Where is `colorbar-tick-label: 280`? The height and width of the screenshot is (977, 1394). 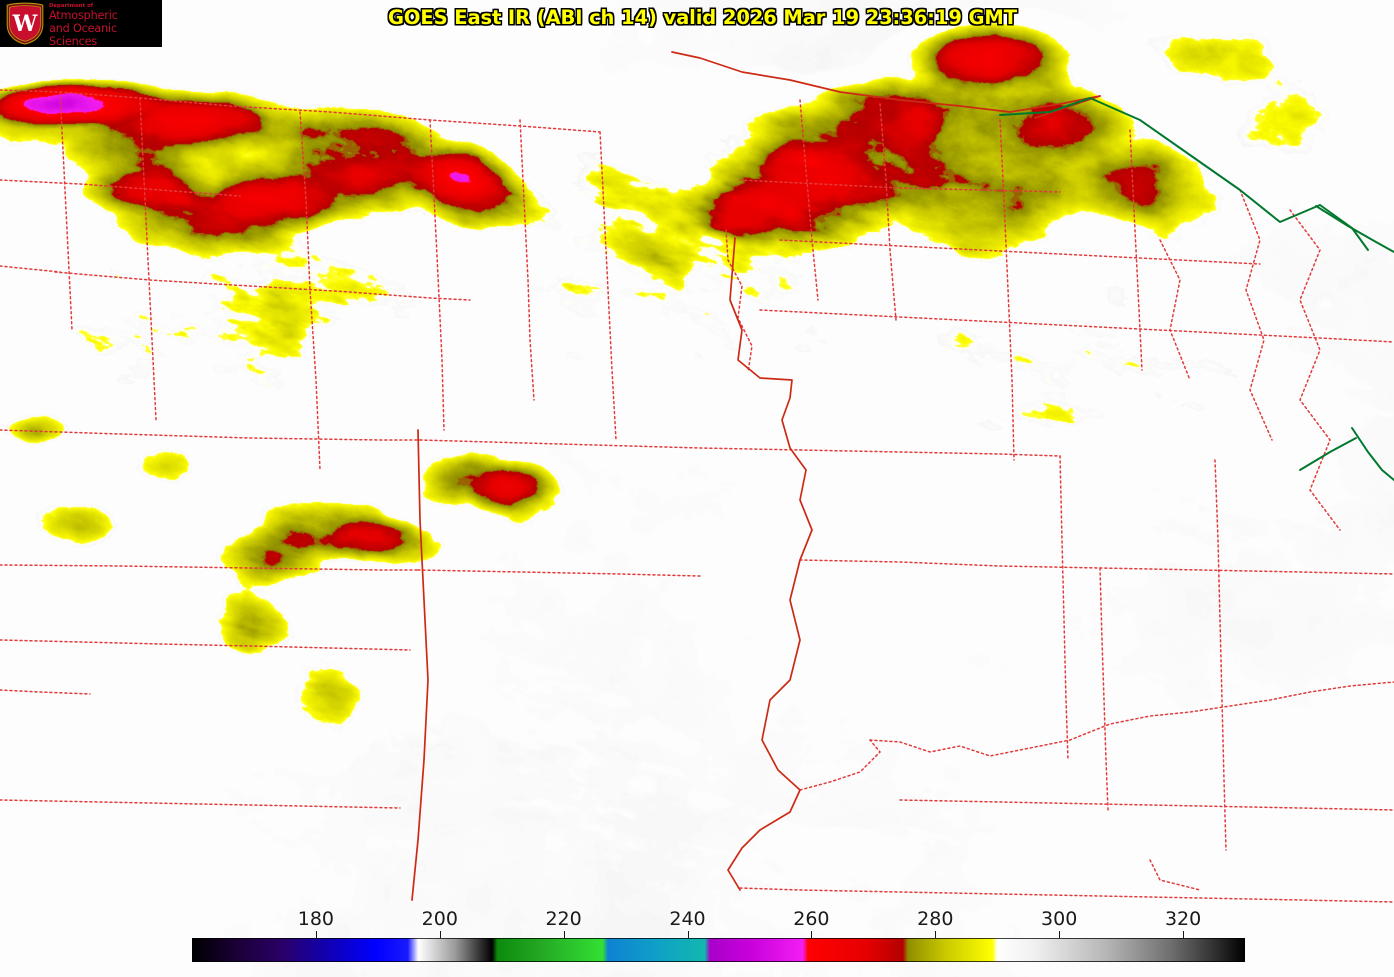 colorbar-tick-label: 280 is located at coordinates (935, 919).